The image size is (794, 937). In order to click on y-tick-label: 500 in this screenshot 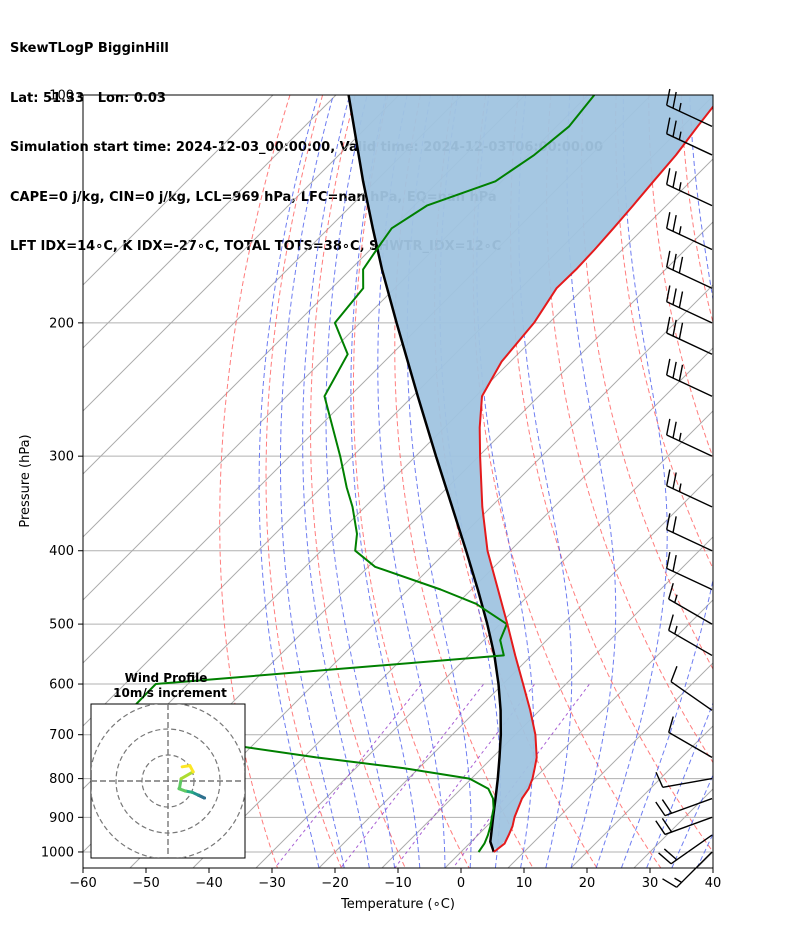, I will do `click(61, 625)`.